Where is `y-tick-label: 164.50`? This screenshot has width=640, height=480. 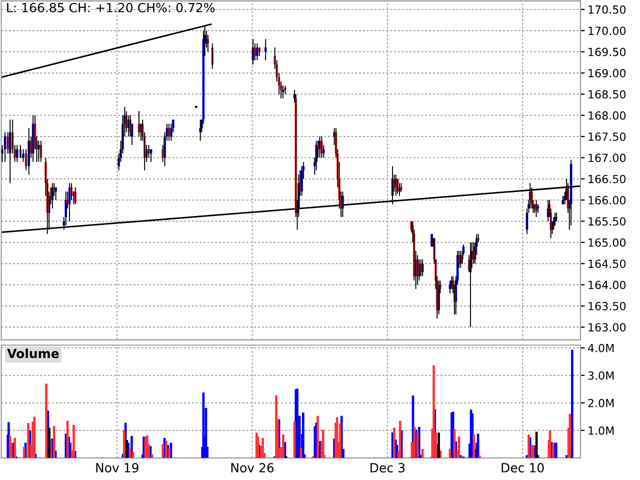
y-tick-label: 164.50 is located at coordinates (607, 264).